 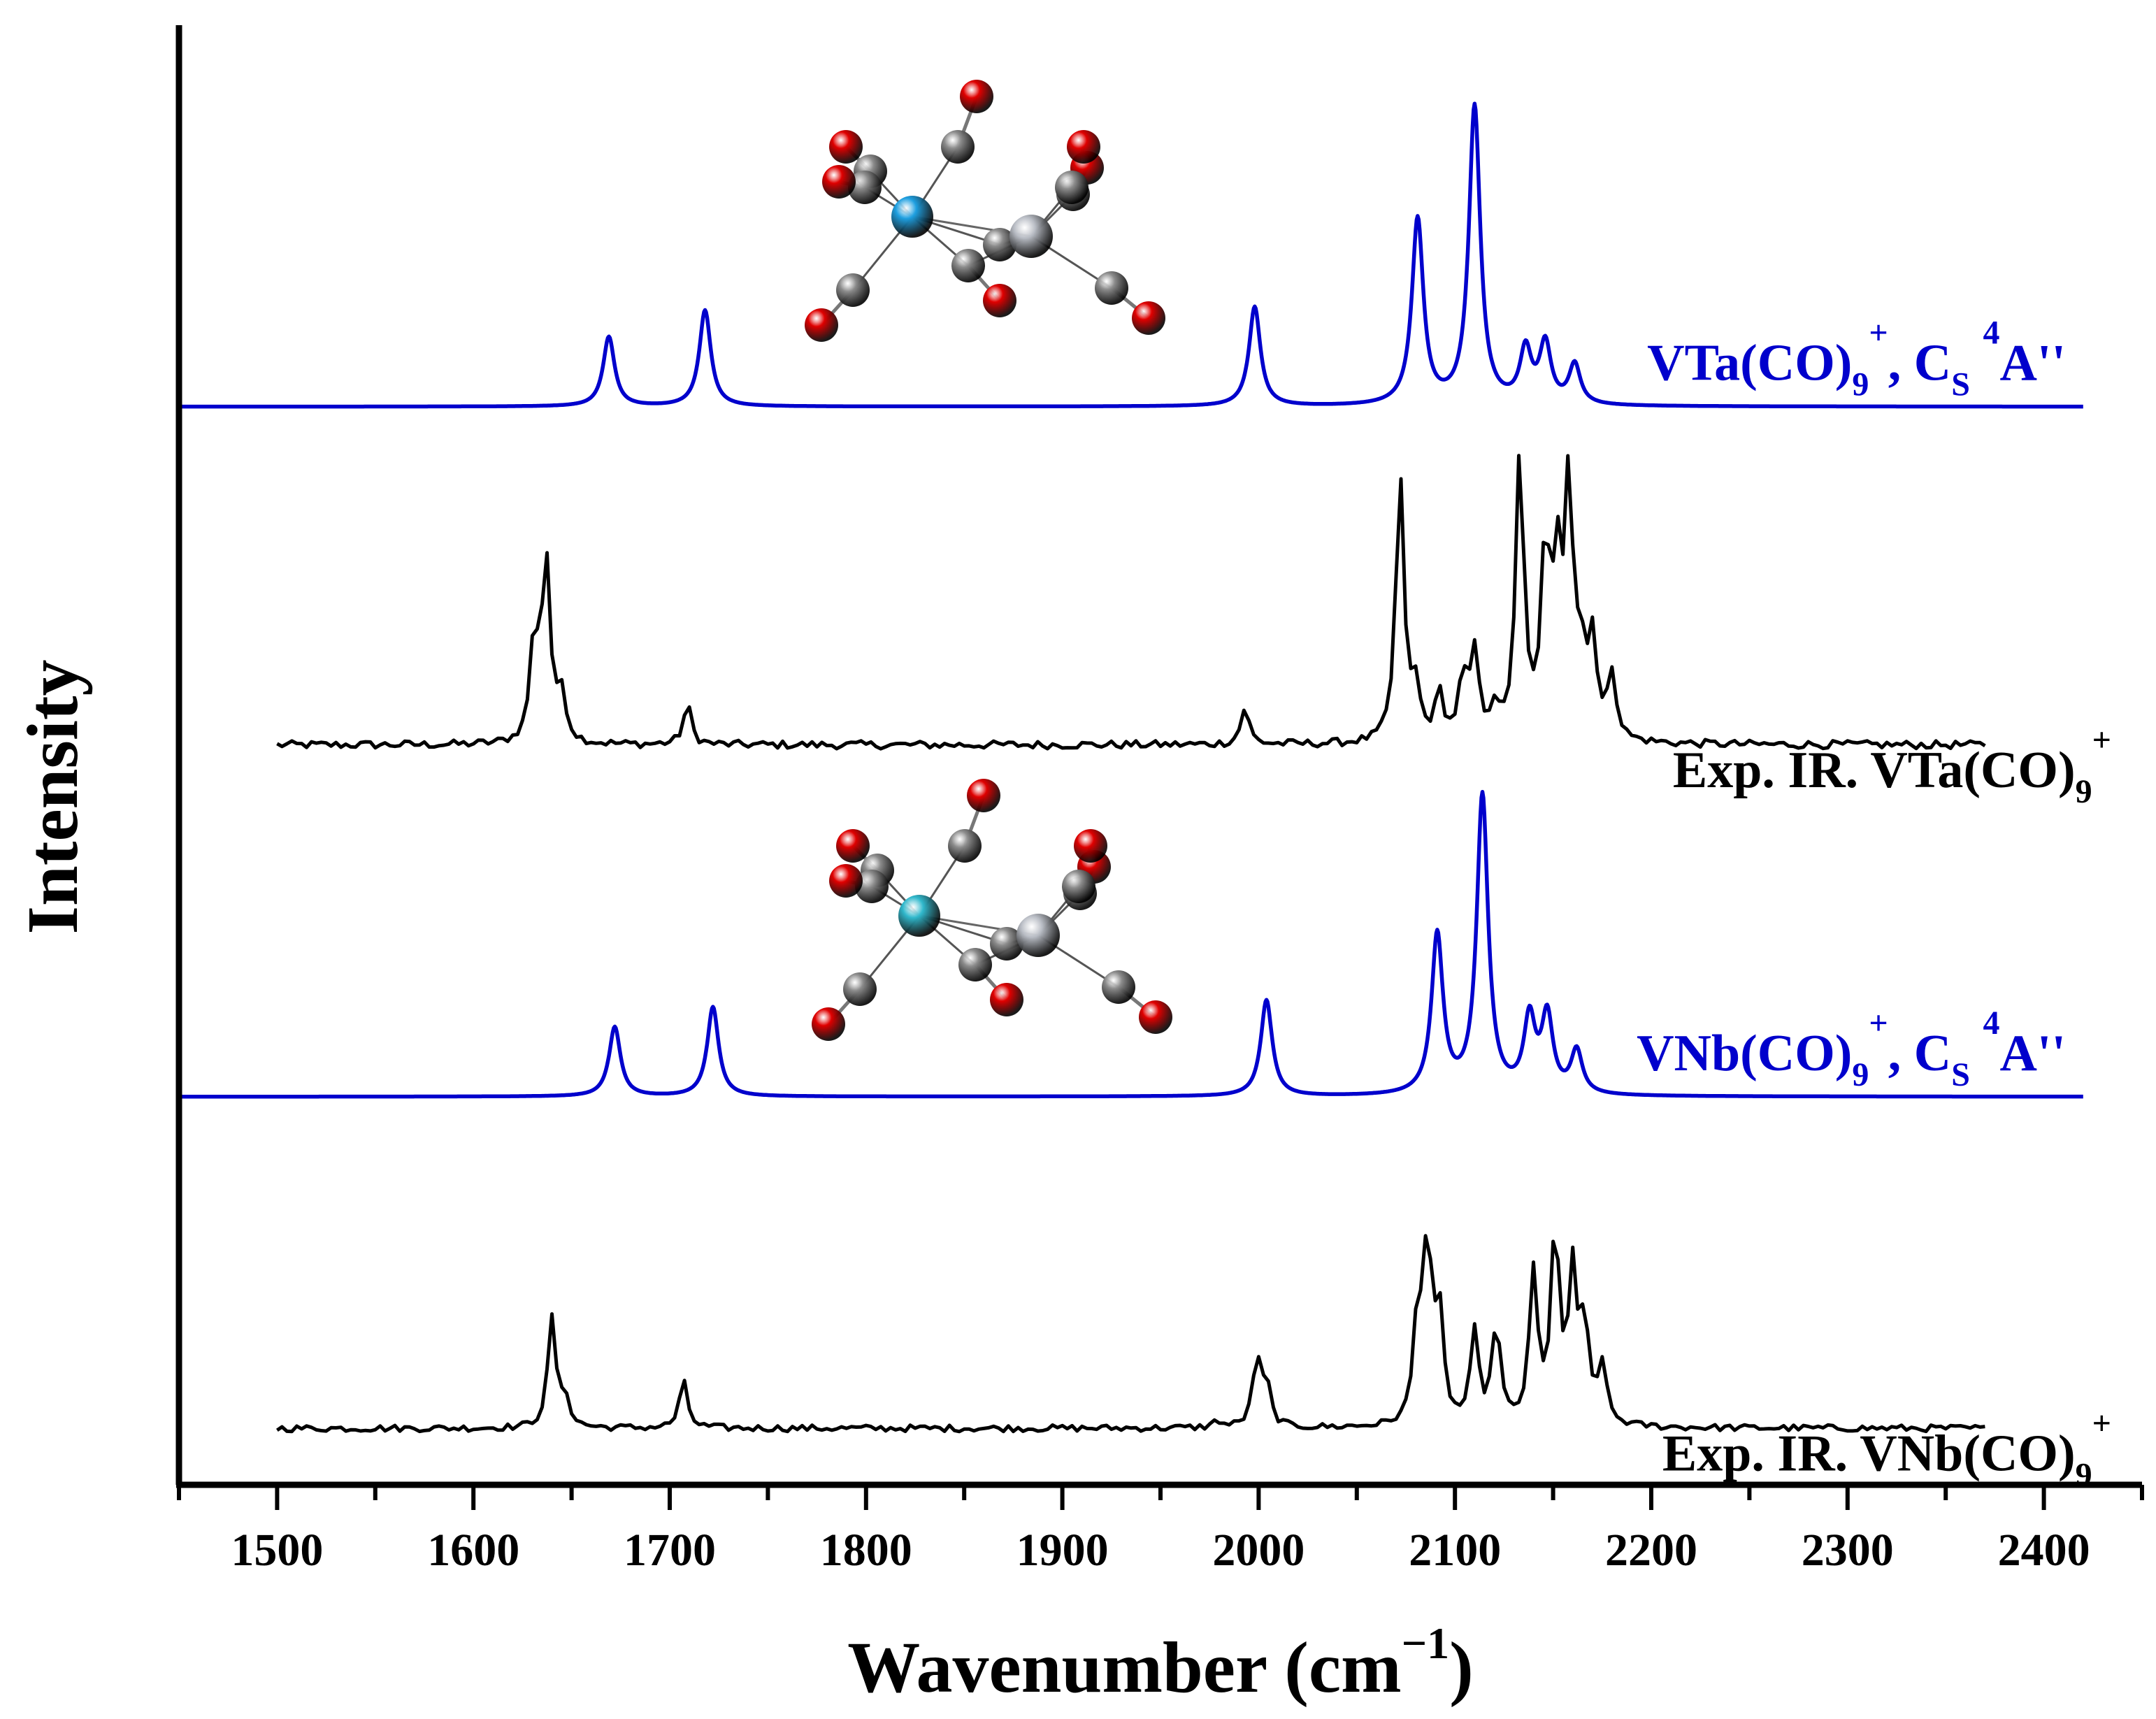 What do you see at coordinates (866, 1550) in the screenshot?
I see `x-tick-label: 1800` at bounding box center [866, 1550].